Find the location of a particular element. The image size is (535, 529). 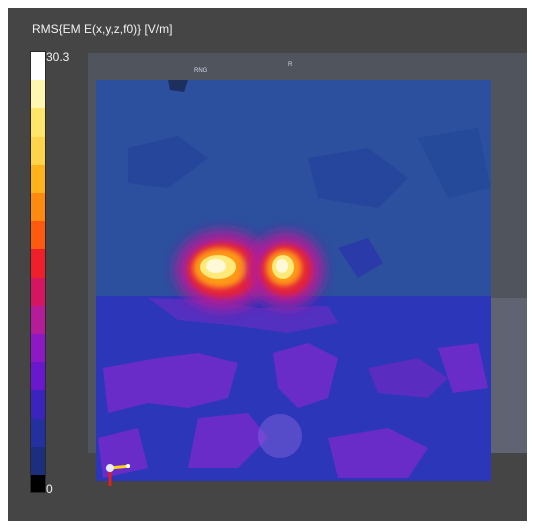

colorbar-max-label: 30.3 is located at coordinates (58, 57).